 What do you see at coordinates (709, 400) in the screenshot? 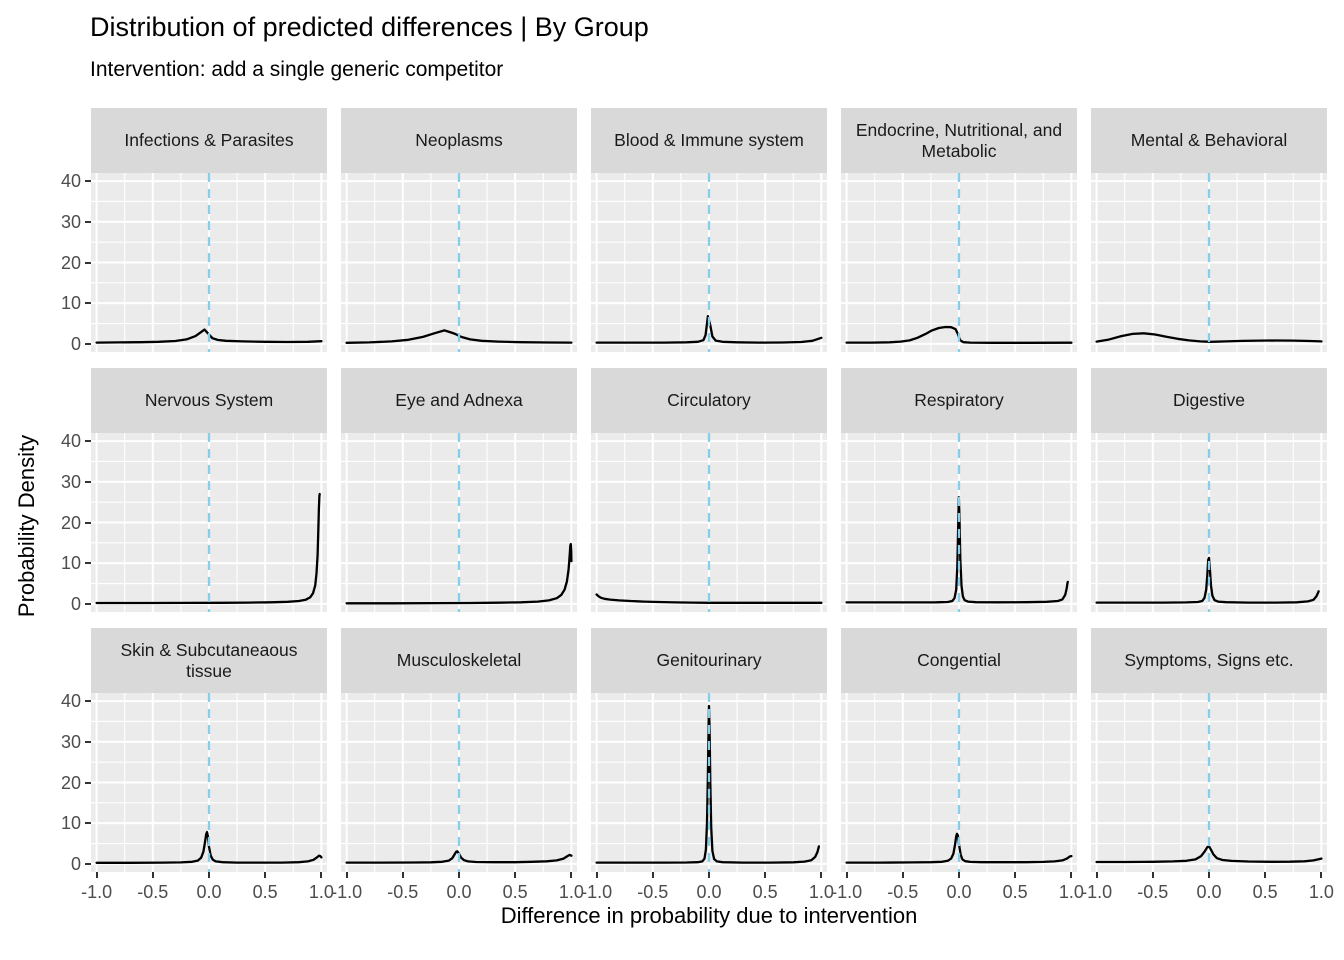
I see `facet-strip-label: Circulatory` at bounding box center [709, 400].